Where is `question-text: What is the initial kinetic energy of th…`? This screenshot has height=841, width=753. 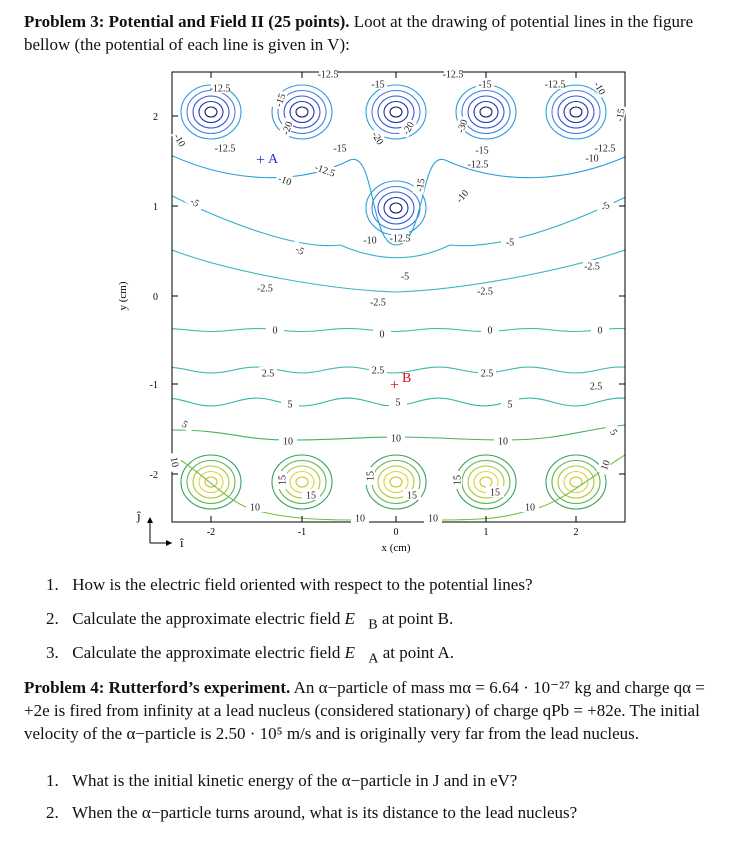 question-text: What is the initial kinetic energy of th… is located at coordinates (294, 780).